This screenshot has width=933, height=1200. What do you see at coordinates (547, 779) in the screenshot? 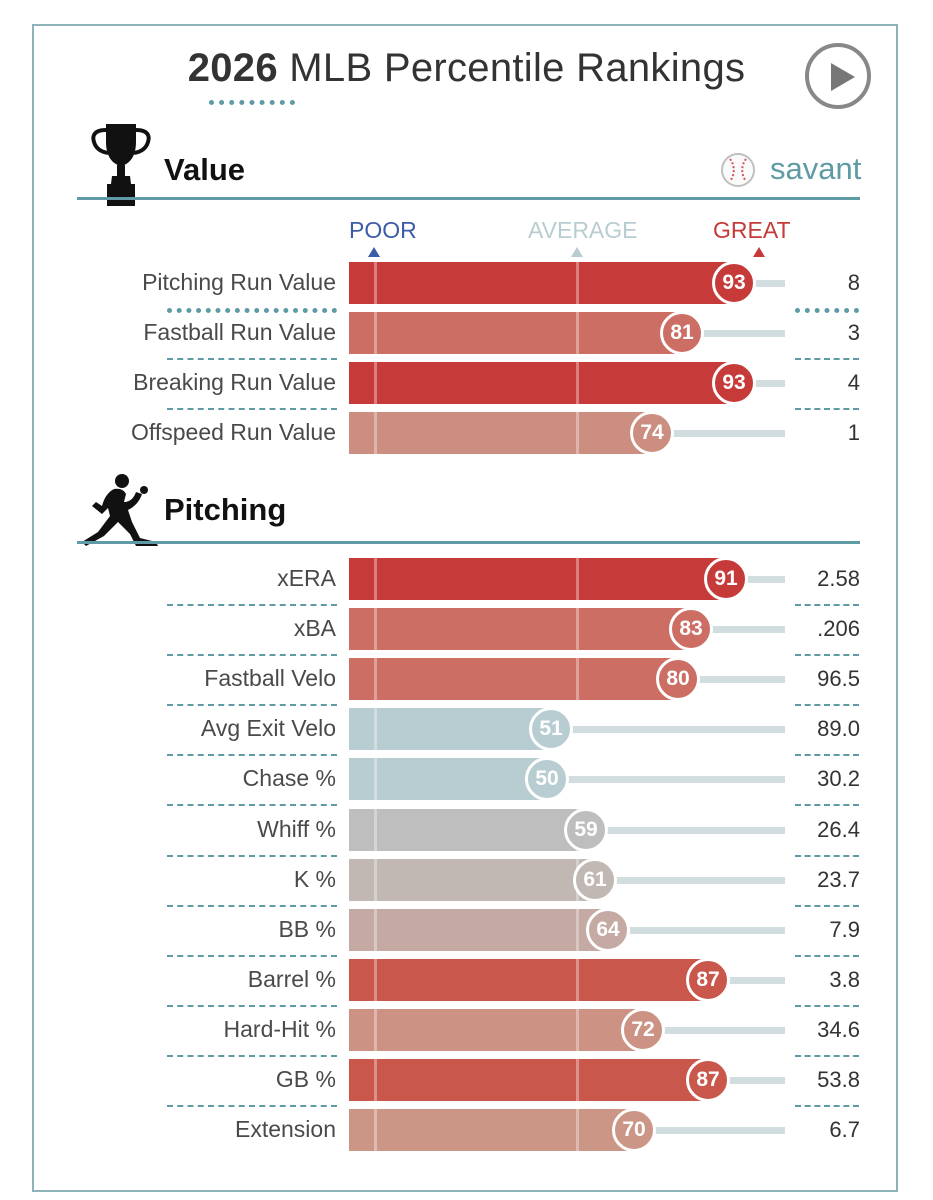
I see `pitching-percentile-label: 50` at bounding box center [547, 779].